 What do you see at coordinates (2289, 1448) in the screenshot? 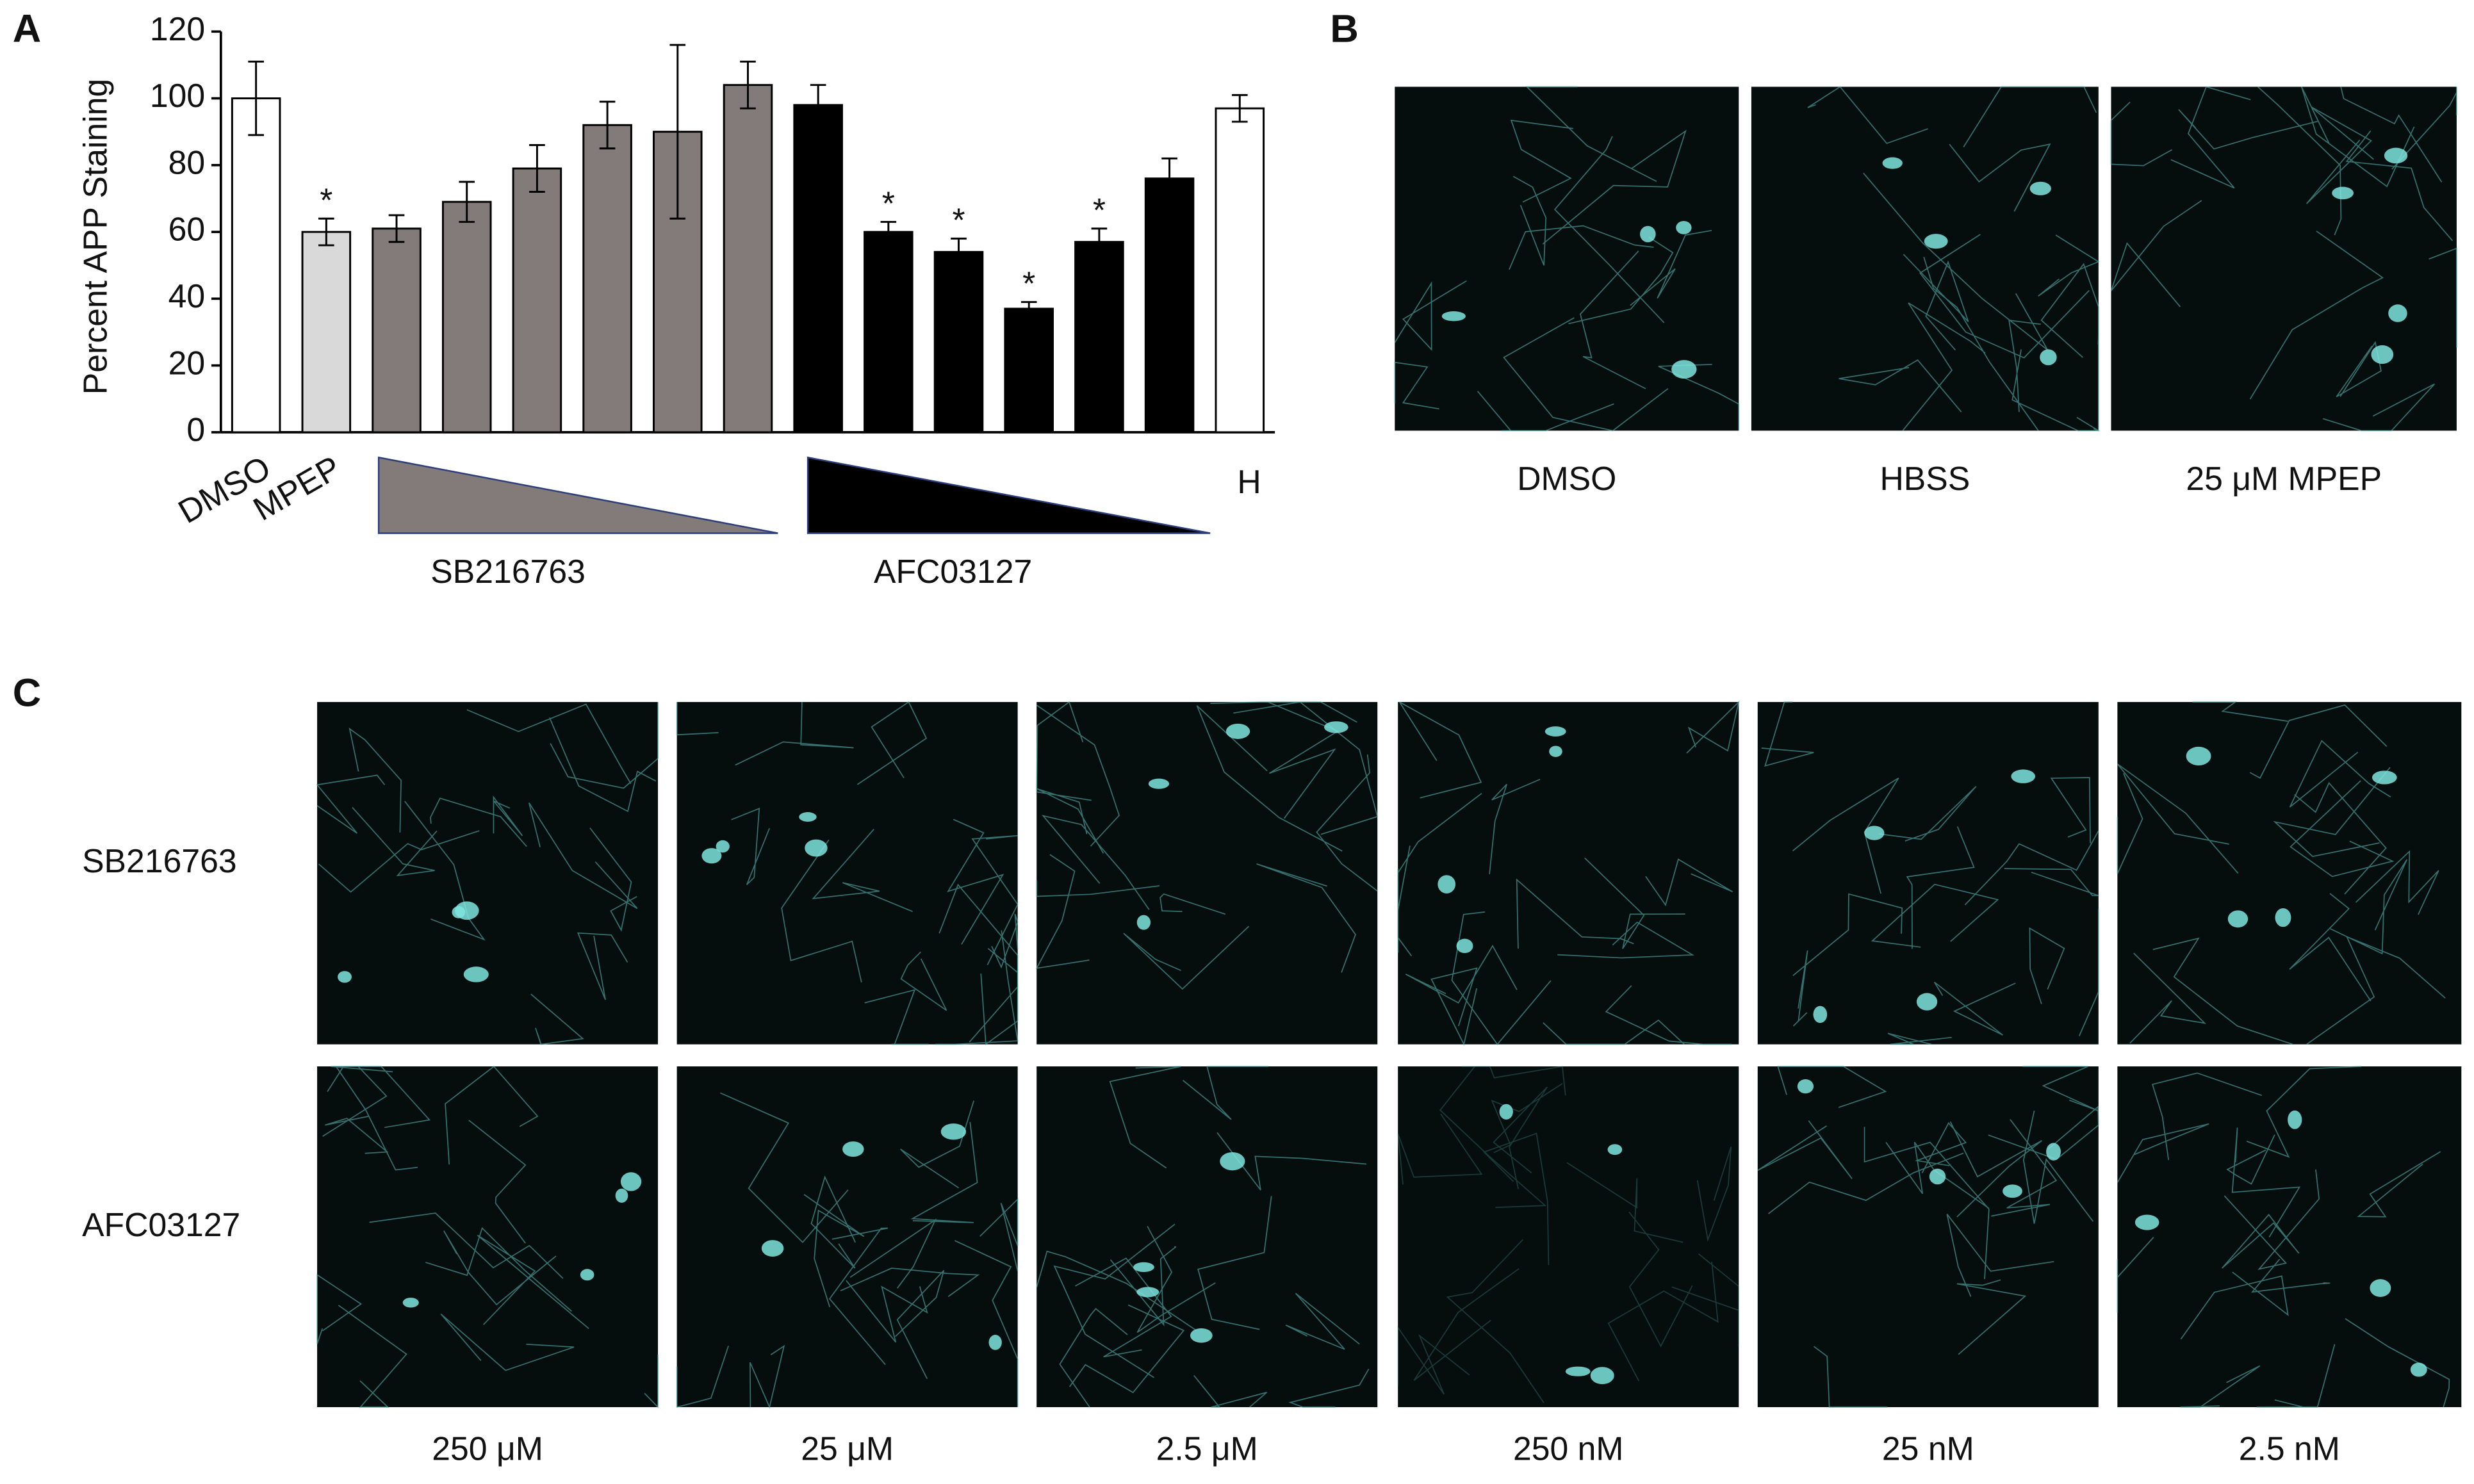
I see `column-label: 2.5 nM` at bounding box center [2289, 1448].